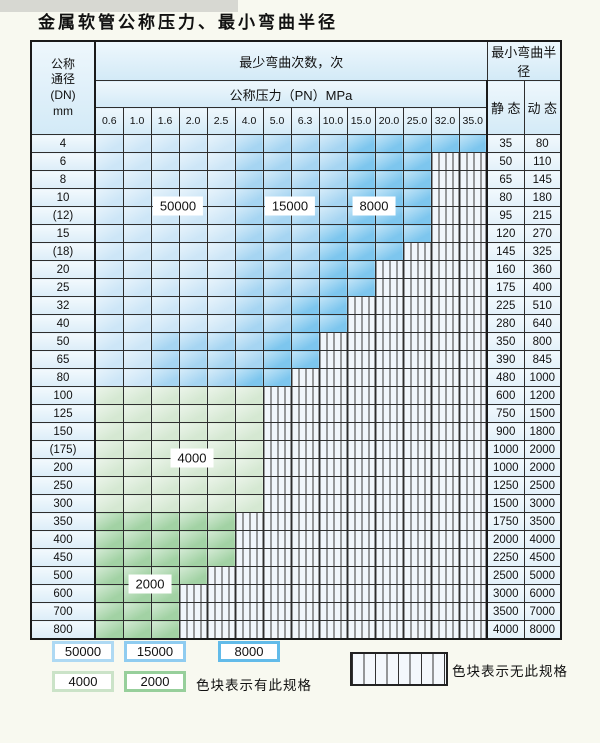 Image resolution: width=600 pixels, height=743 pixels. Describe the element at coordinates (542, 341) in the screenshot. I see `dynamic-radius-value: 800` at that location.